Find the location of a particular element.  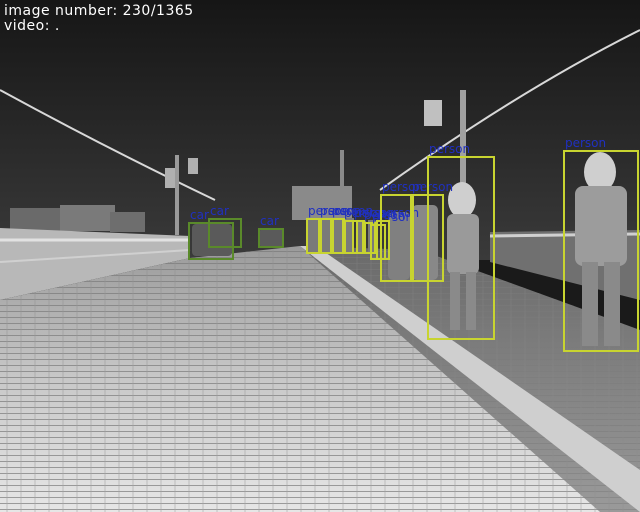

video-label: video: . is located at coordinates (32, 26).